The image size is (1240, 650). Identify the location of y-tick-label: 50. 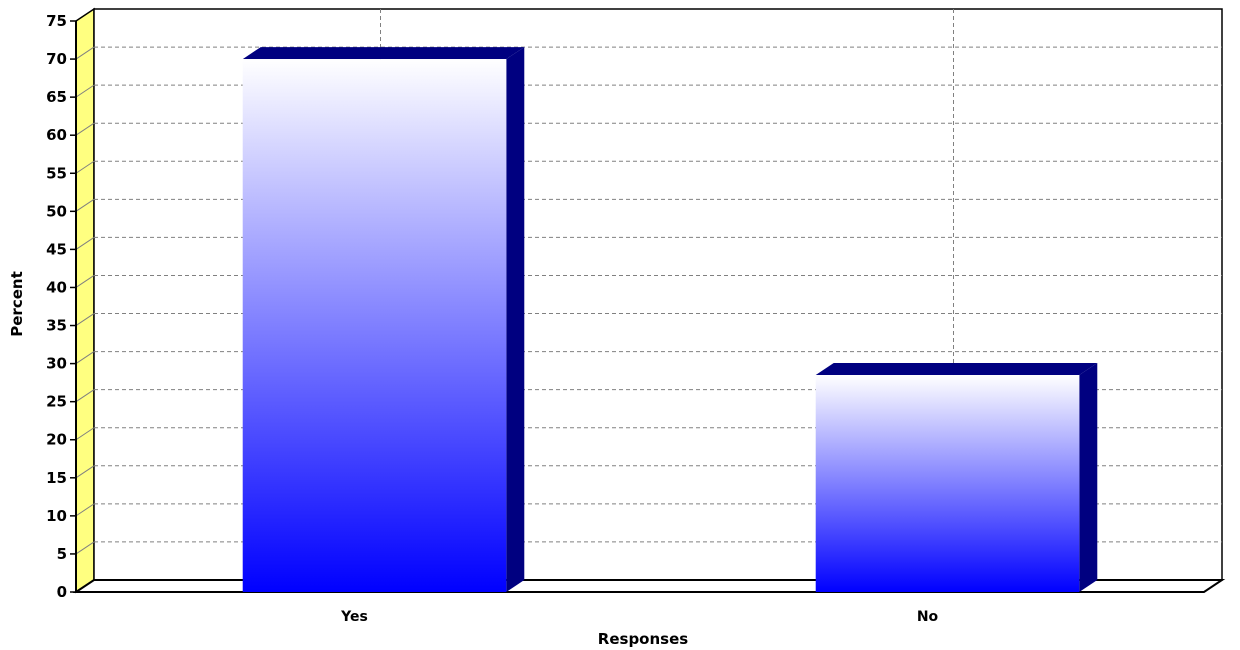
(56, 211).